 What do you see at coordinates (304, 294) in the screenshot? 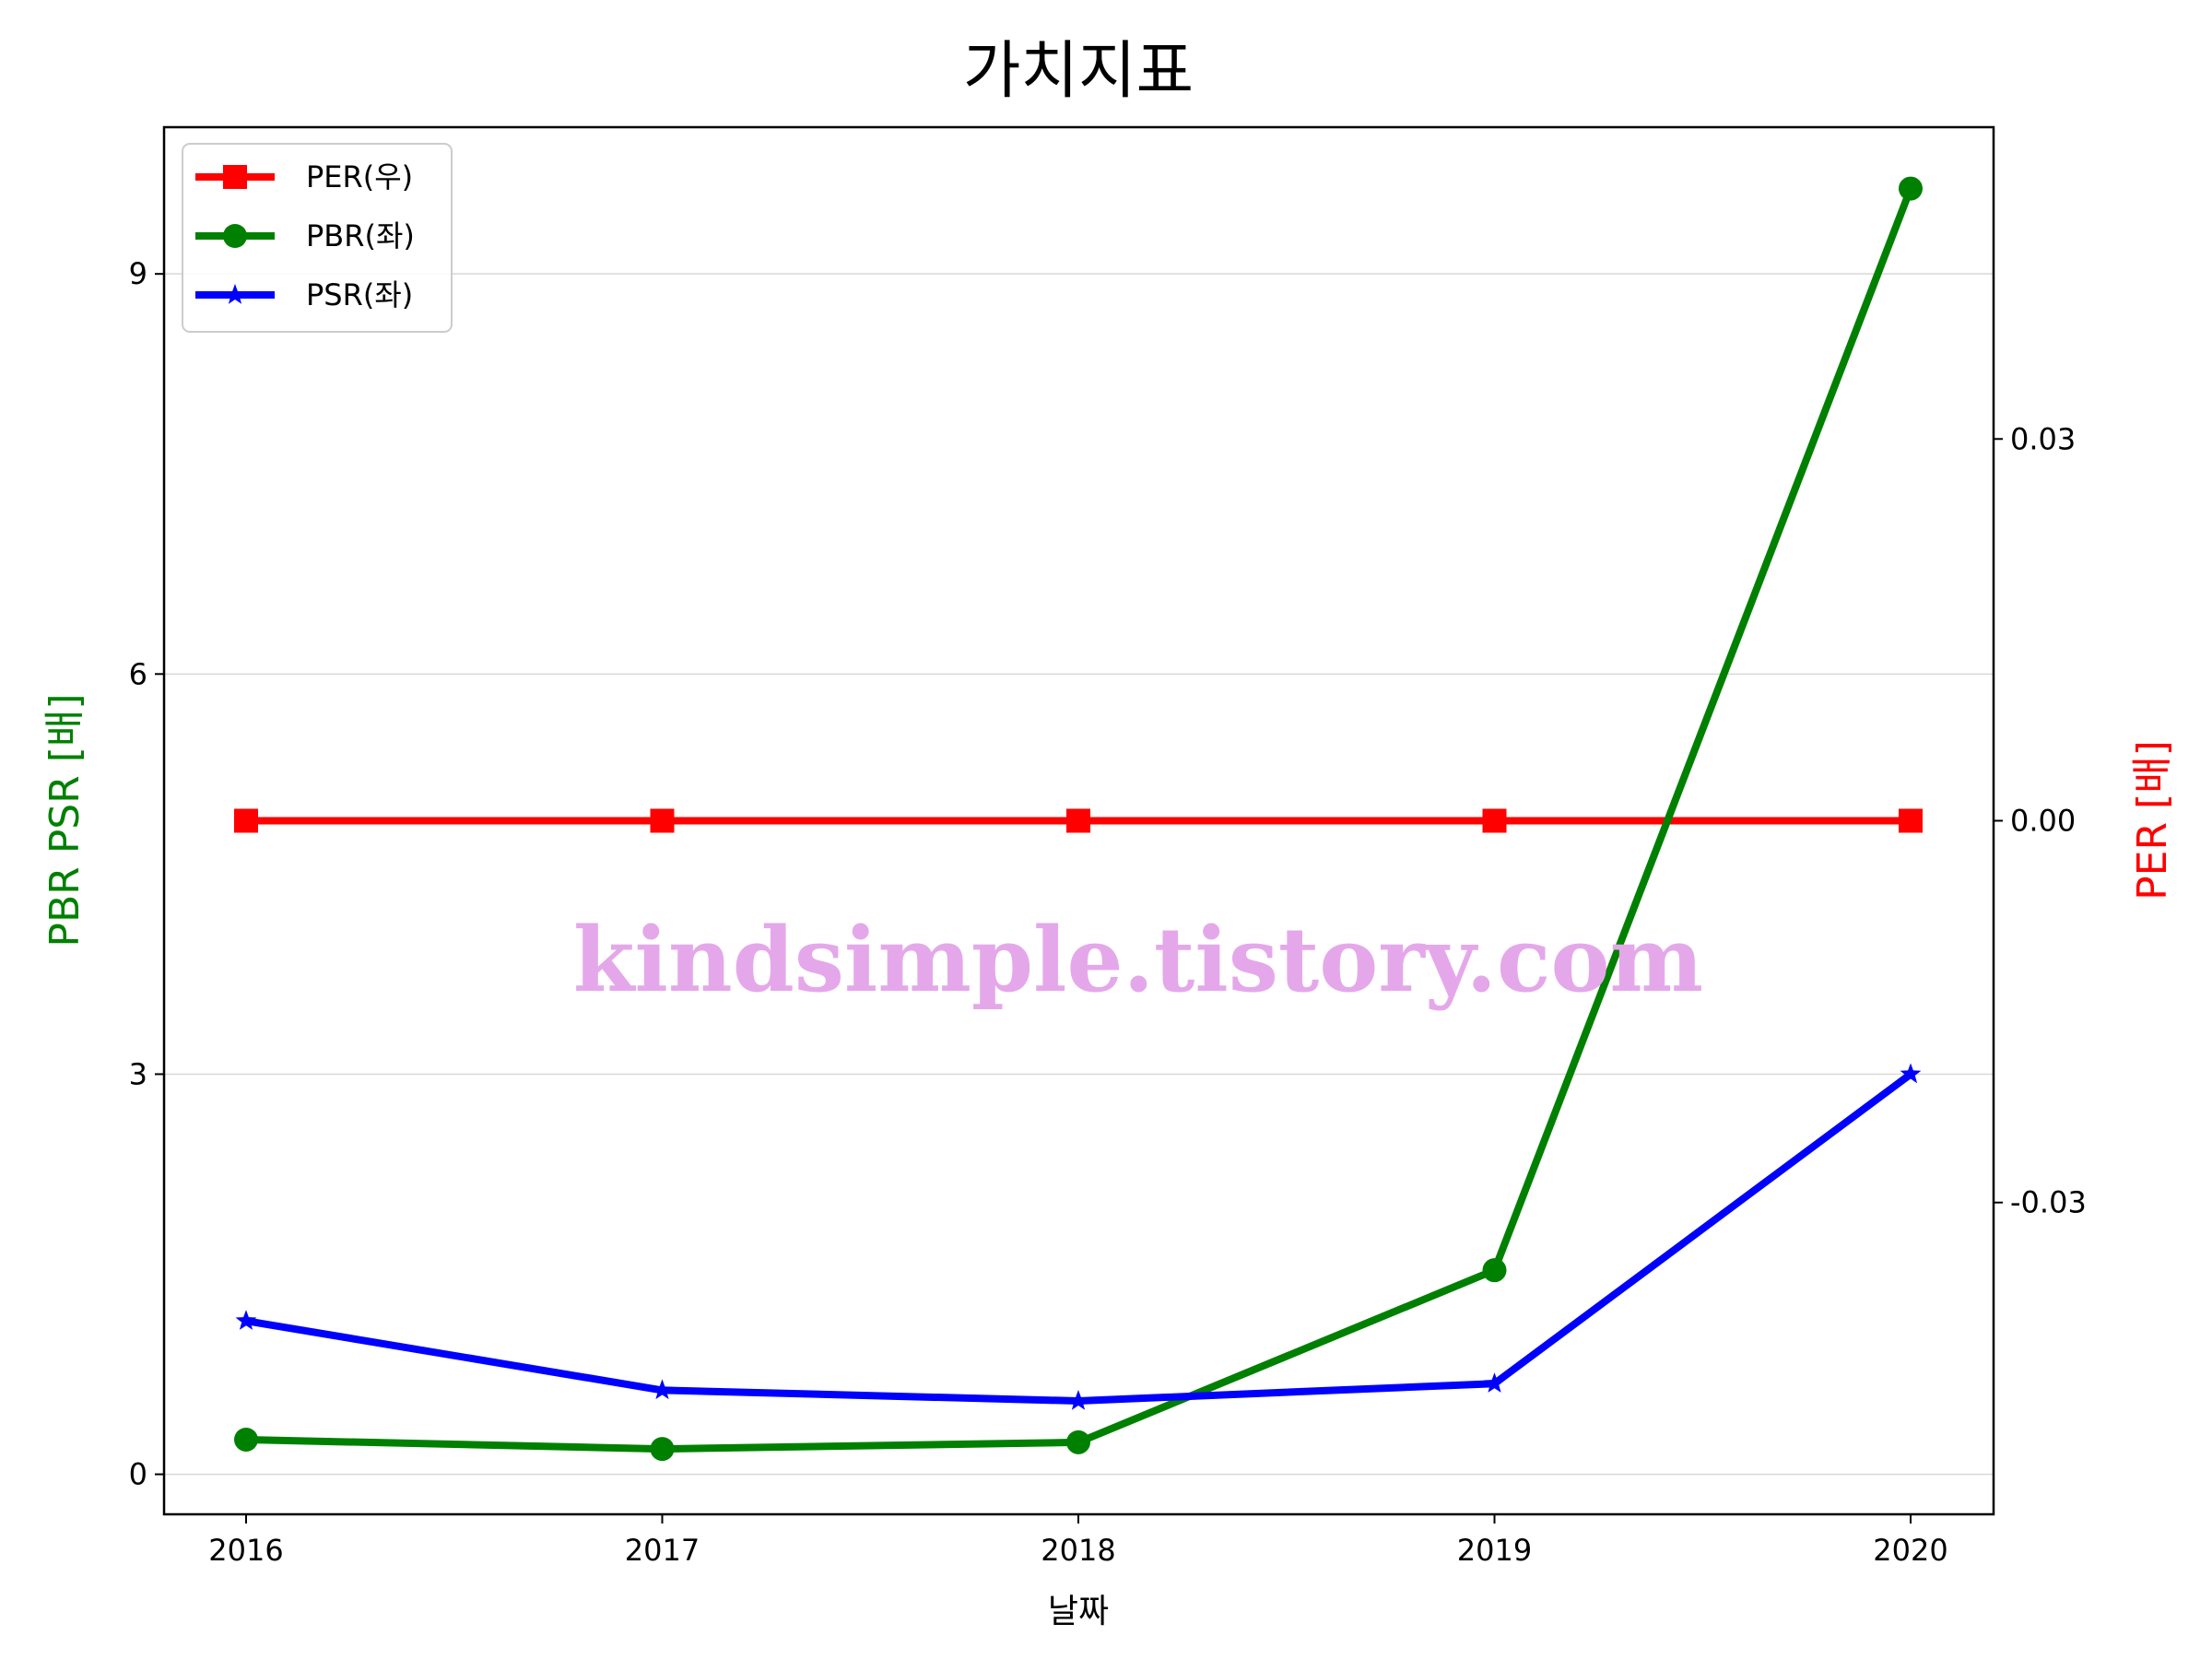
I see `legend-item-psr: PSR(좌)` at bounding box center [304, 294].